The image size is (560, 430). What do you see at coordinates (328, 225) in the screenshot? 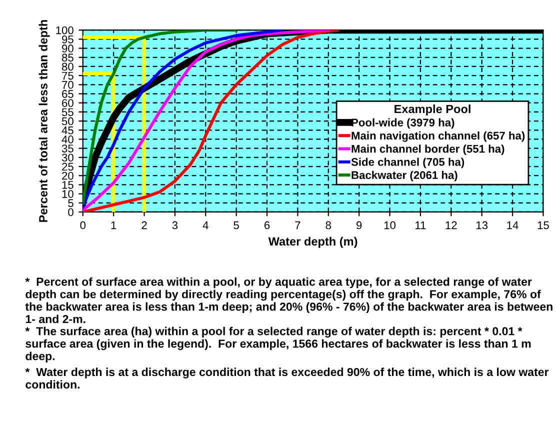
I see `x-tick-label: 8` at bounding box center [328, 225].